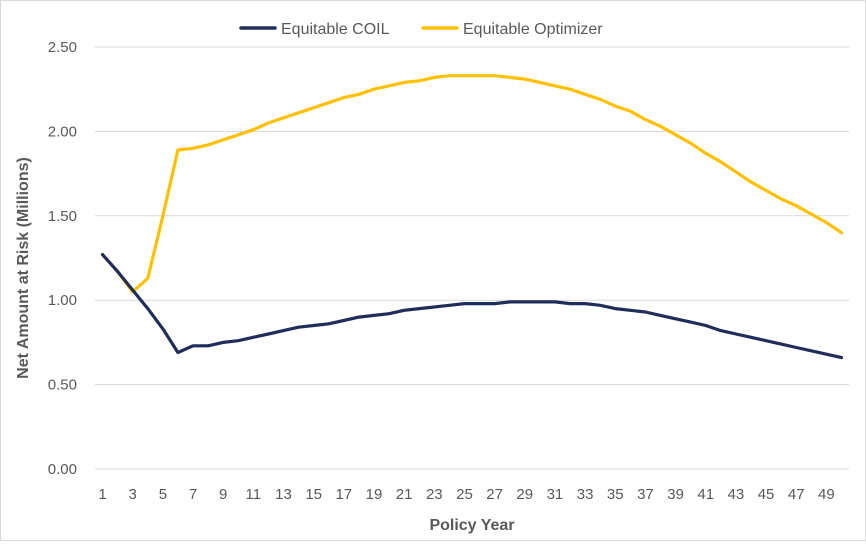 The image size is (866, 545). Describe the element at coordinates (796, 494) in the screenshot. I see `x-tick-label: 47` at that location.